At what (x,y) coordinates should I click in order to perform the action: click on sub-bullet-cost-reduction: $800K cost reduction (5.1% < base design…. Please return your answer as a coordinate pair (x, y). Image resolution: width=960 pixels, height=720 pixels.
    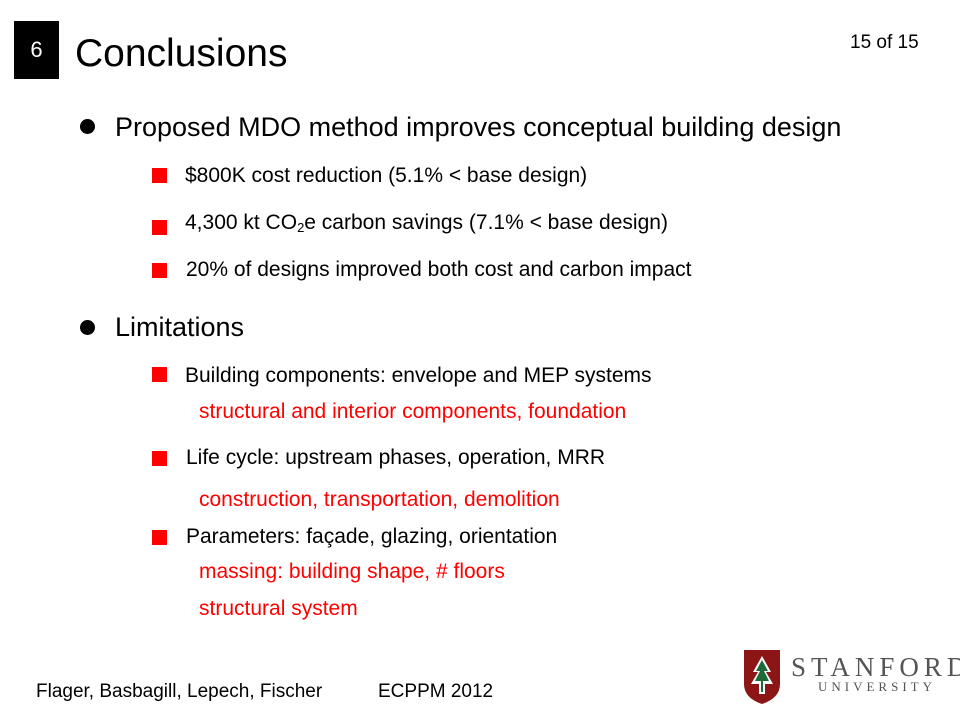
    Looking at the image, I should click on (386, 175).